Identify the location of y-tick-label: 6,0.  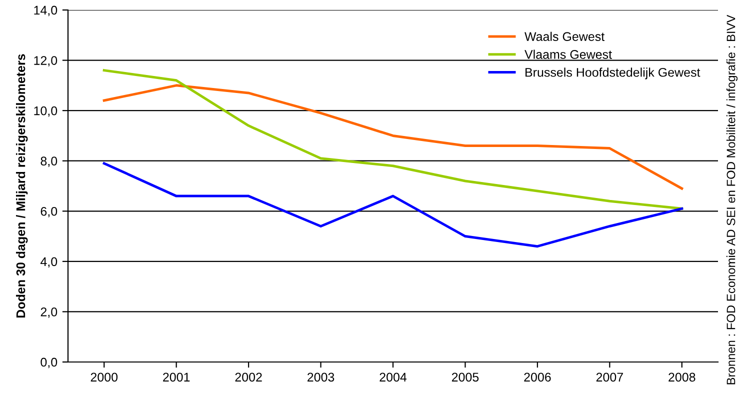
(49, 212).